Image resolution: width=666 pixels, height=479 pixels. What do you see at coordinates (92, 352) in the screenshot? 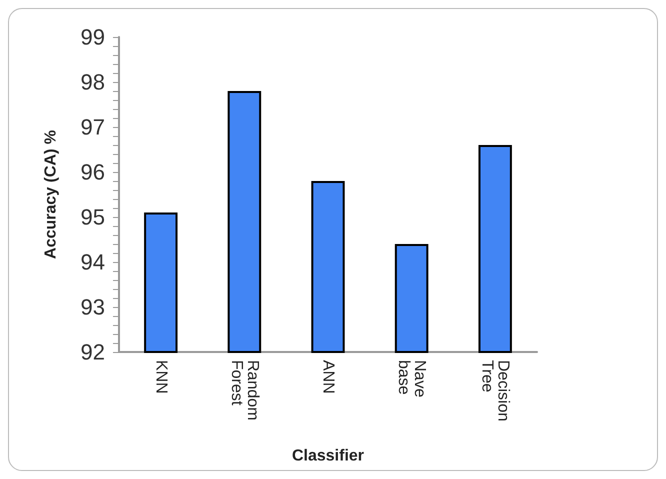
I see `y-tick-label: 92` at bounding box center [92, 352].